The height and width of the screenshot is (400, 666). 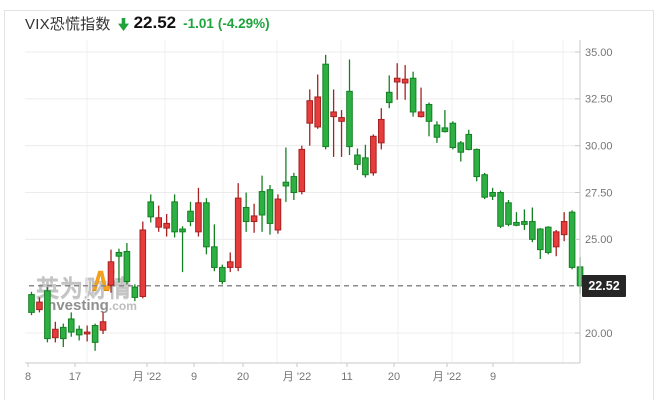 I want to click on x-tick-label: 9, so click(x=493, y=377).